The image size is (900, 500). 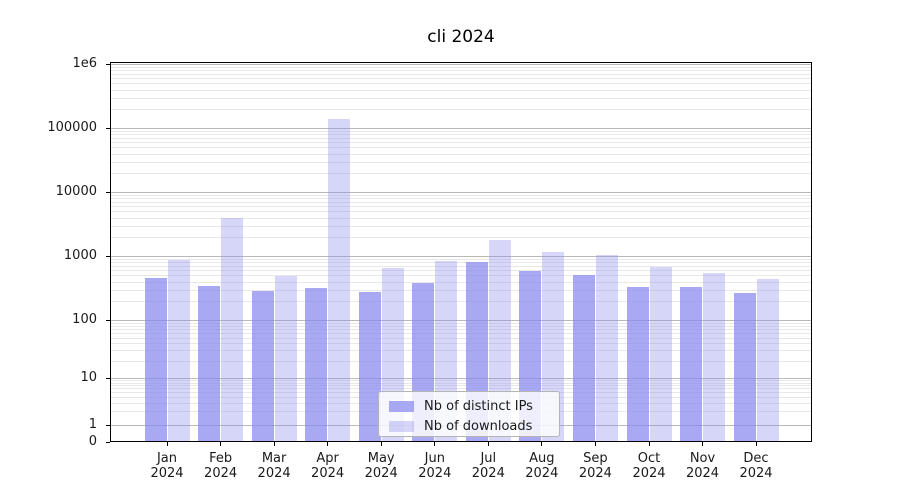 I want to click on y-tick-label: 1, so click(x=92, y=424).